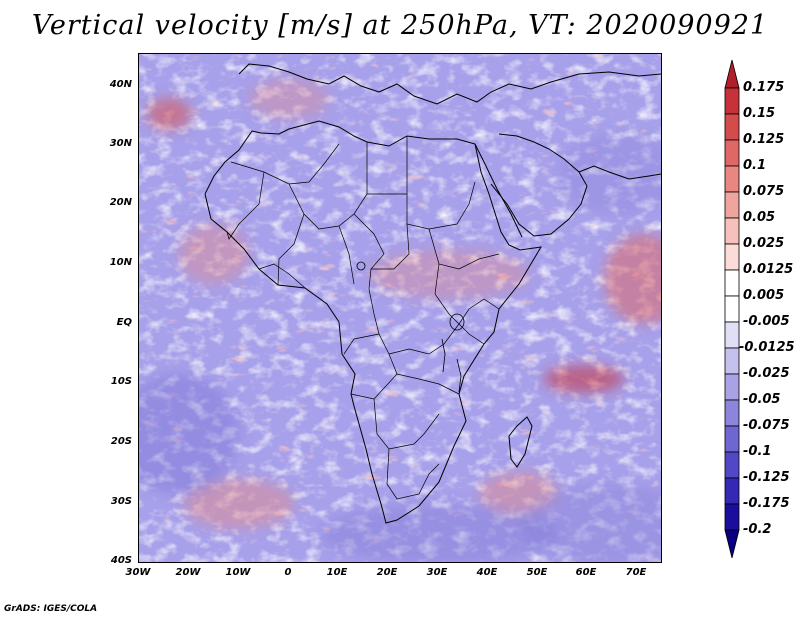 This screenshot has height=618, width=800. I want to click on lon-label-30w: 30W, so click(138, 572).